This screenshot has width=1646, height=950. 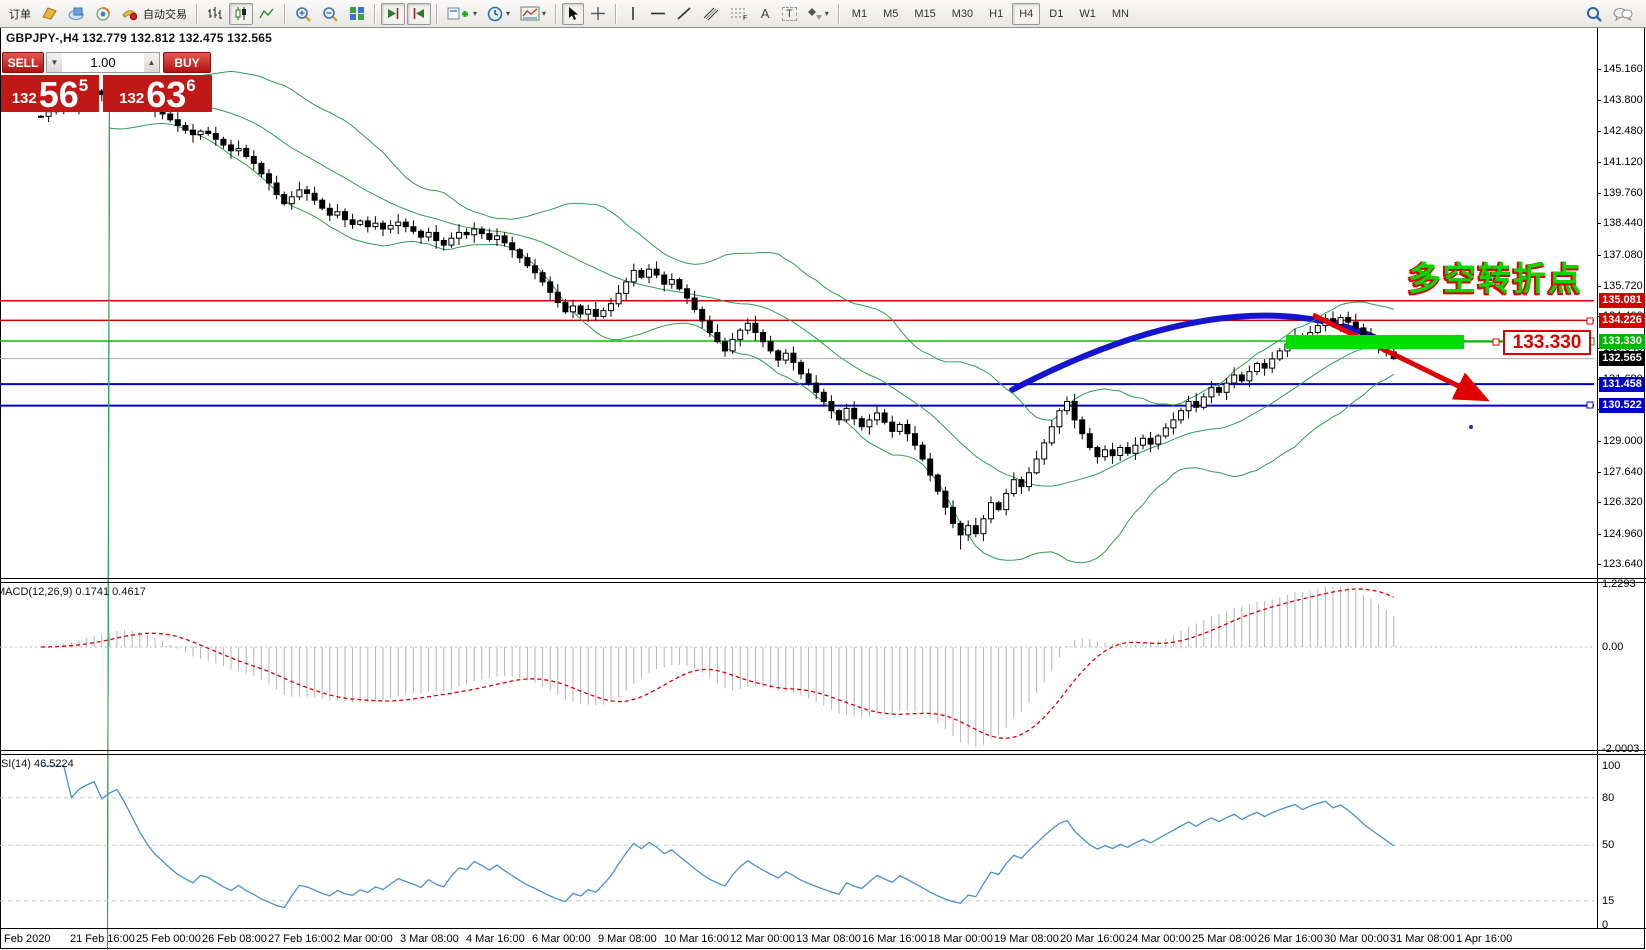 What do you see at coordinates (598, 14) in the screenshot?
I see `crosshair-button` at bounding box center [598, 14].